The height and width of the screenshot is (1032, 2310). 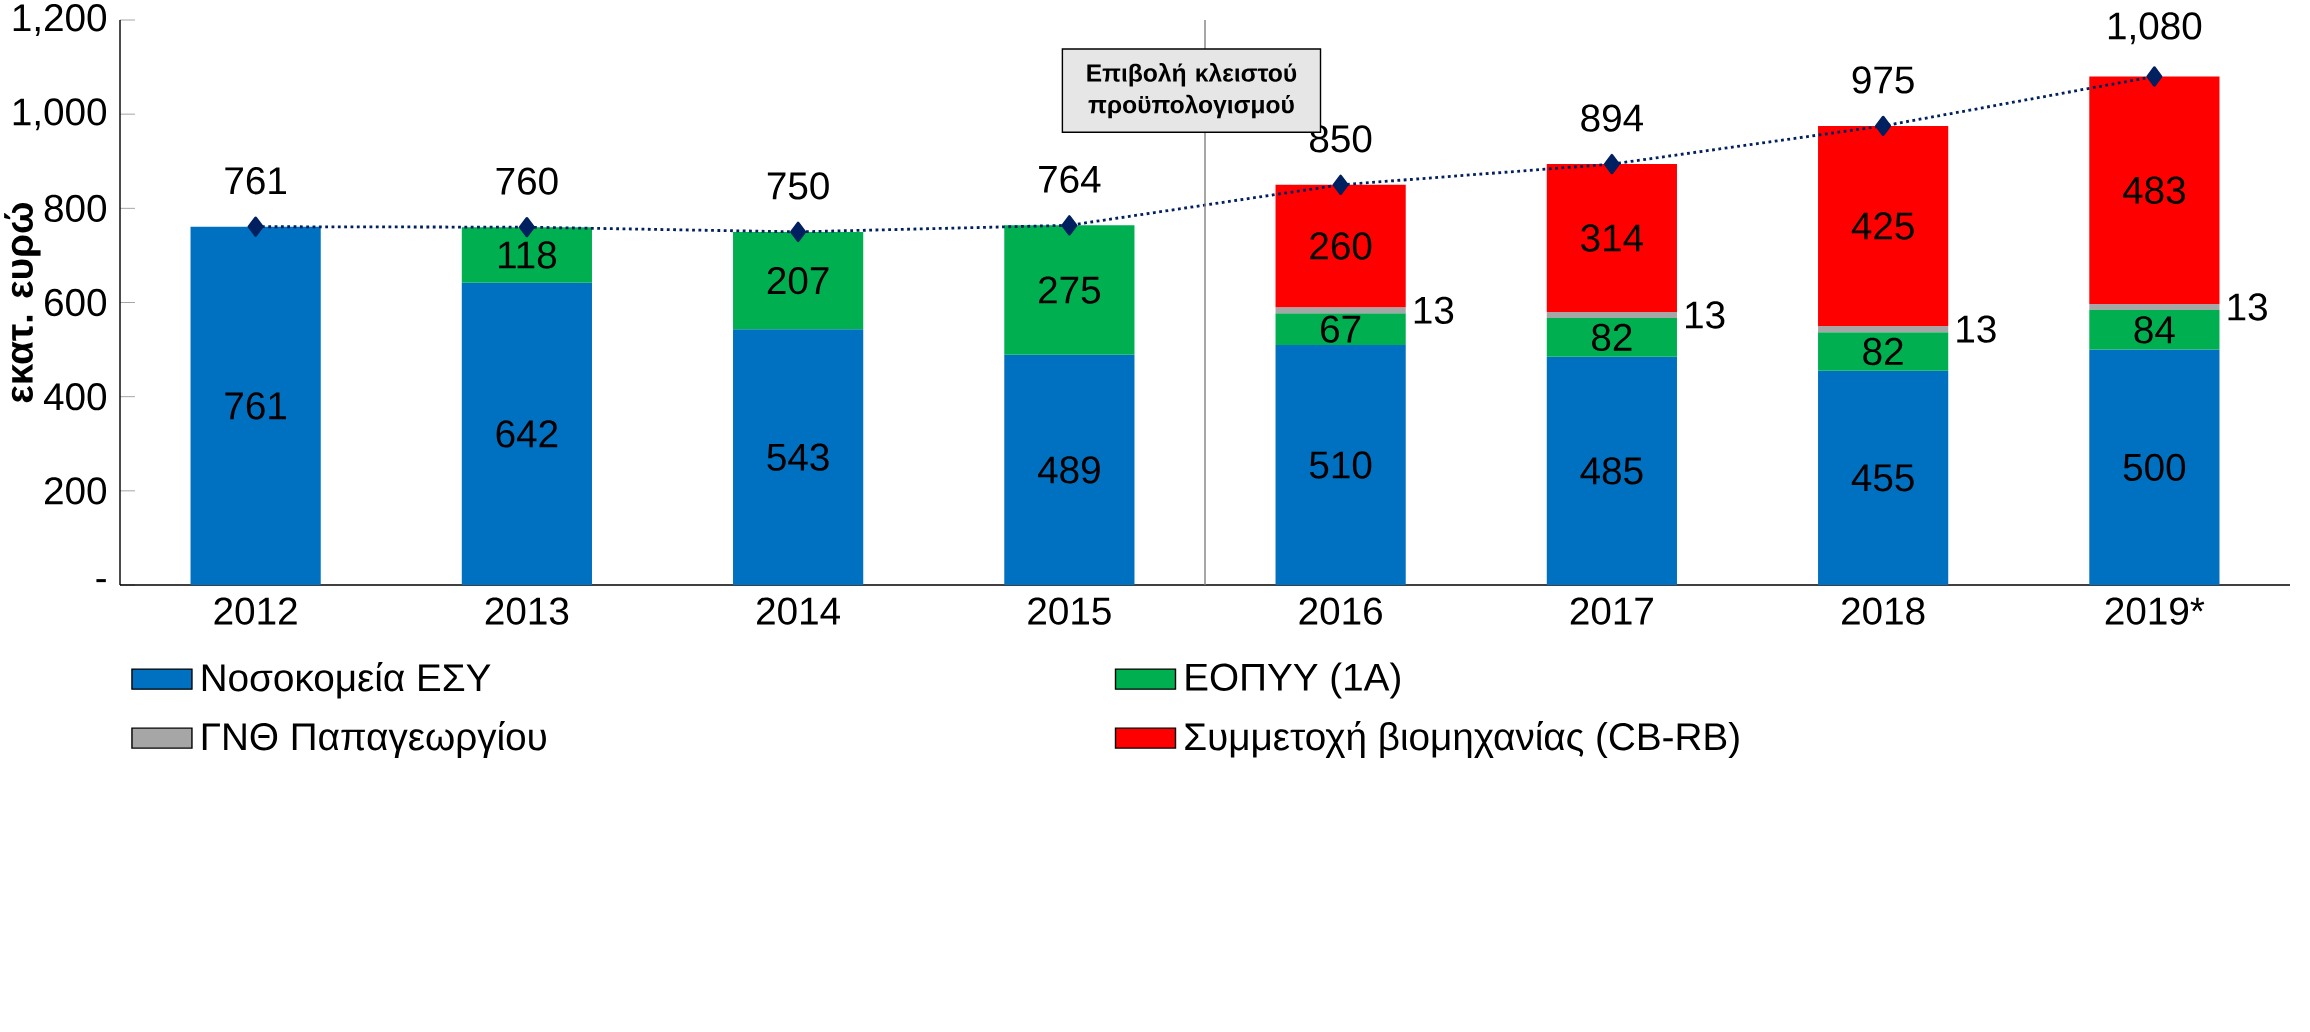 I want to click on x-tick-label: 2012, so click(x=255, y=611).